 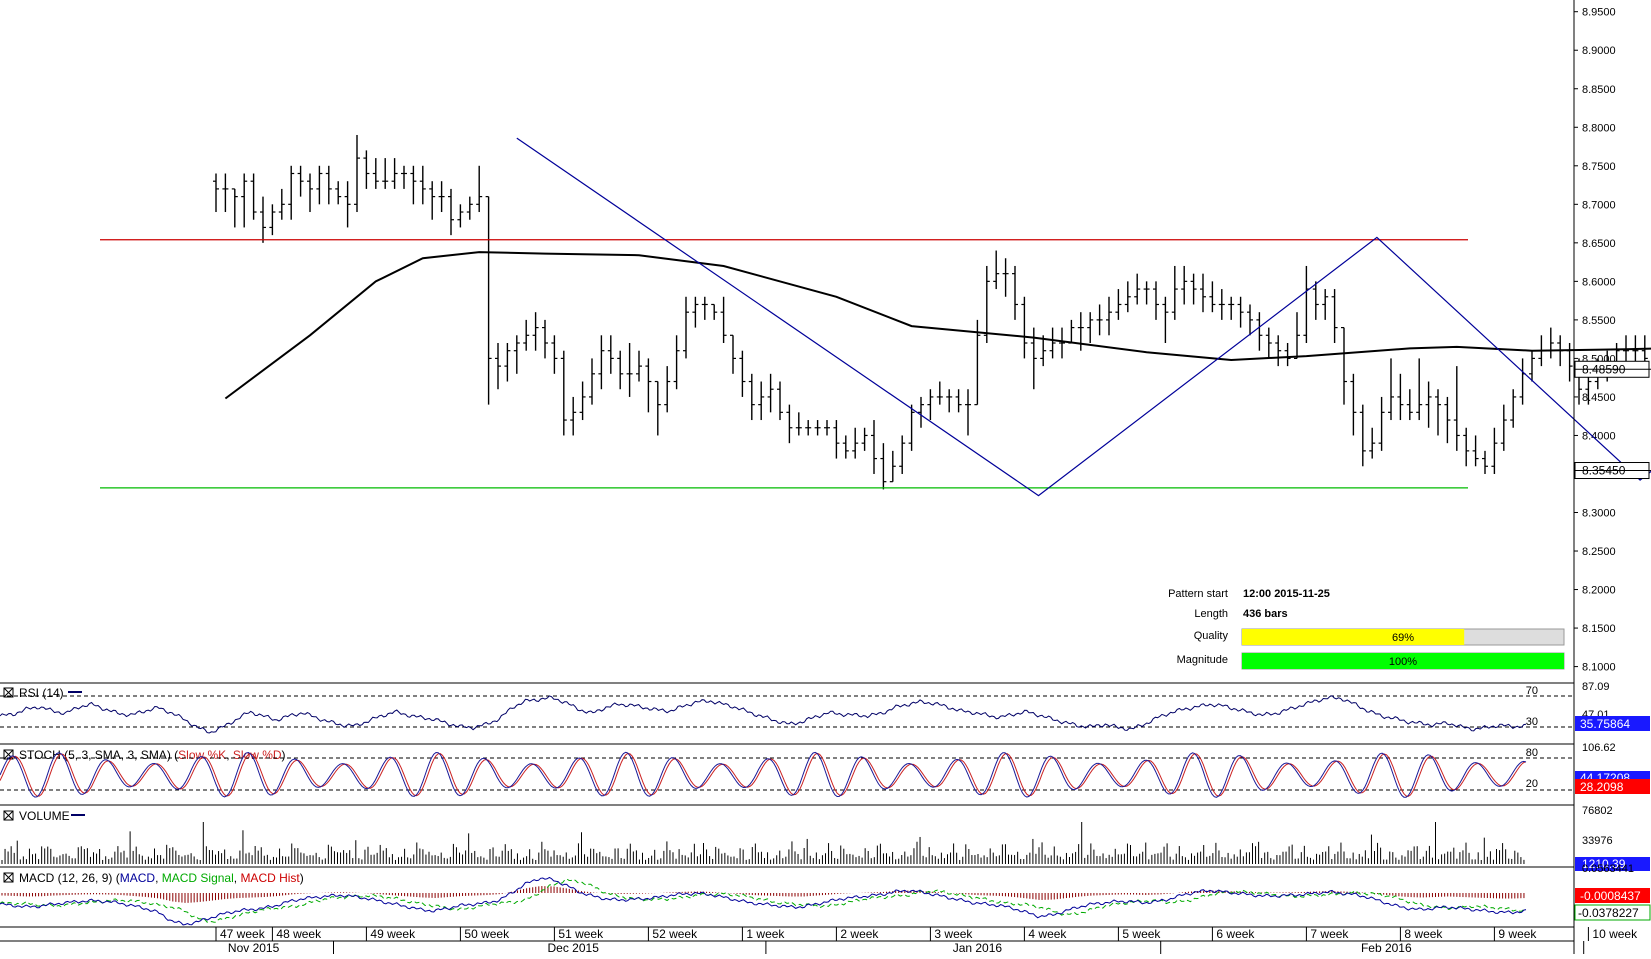 What do you see at coordinates (1141, 934) in the screenshot?
I see `week-label: 5 week` at bounding box center [1141, 934].